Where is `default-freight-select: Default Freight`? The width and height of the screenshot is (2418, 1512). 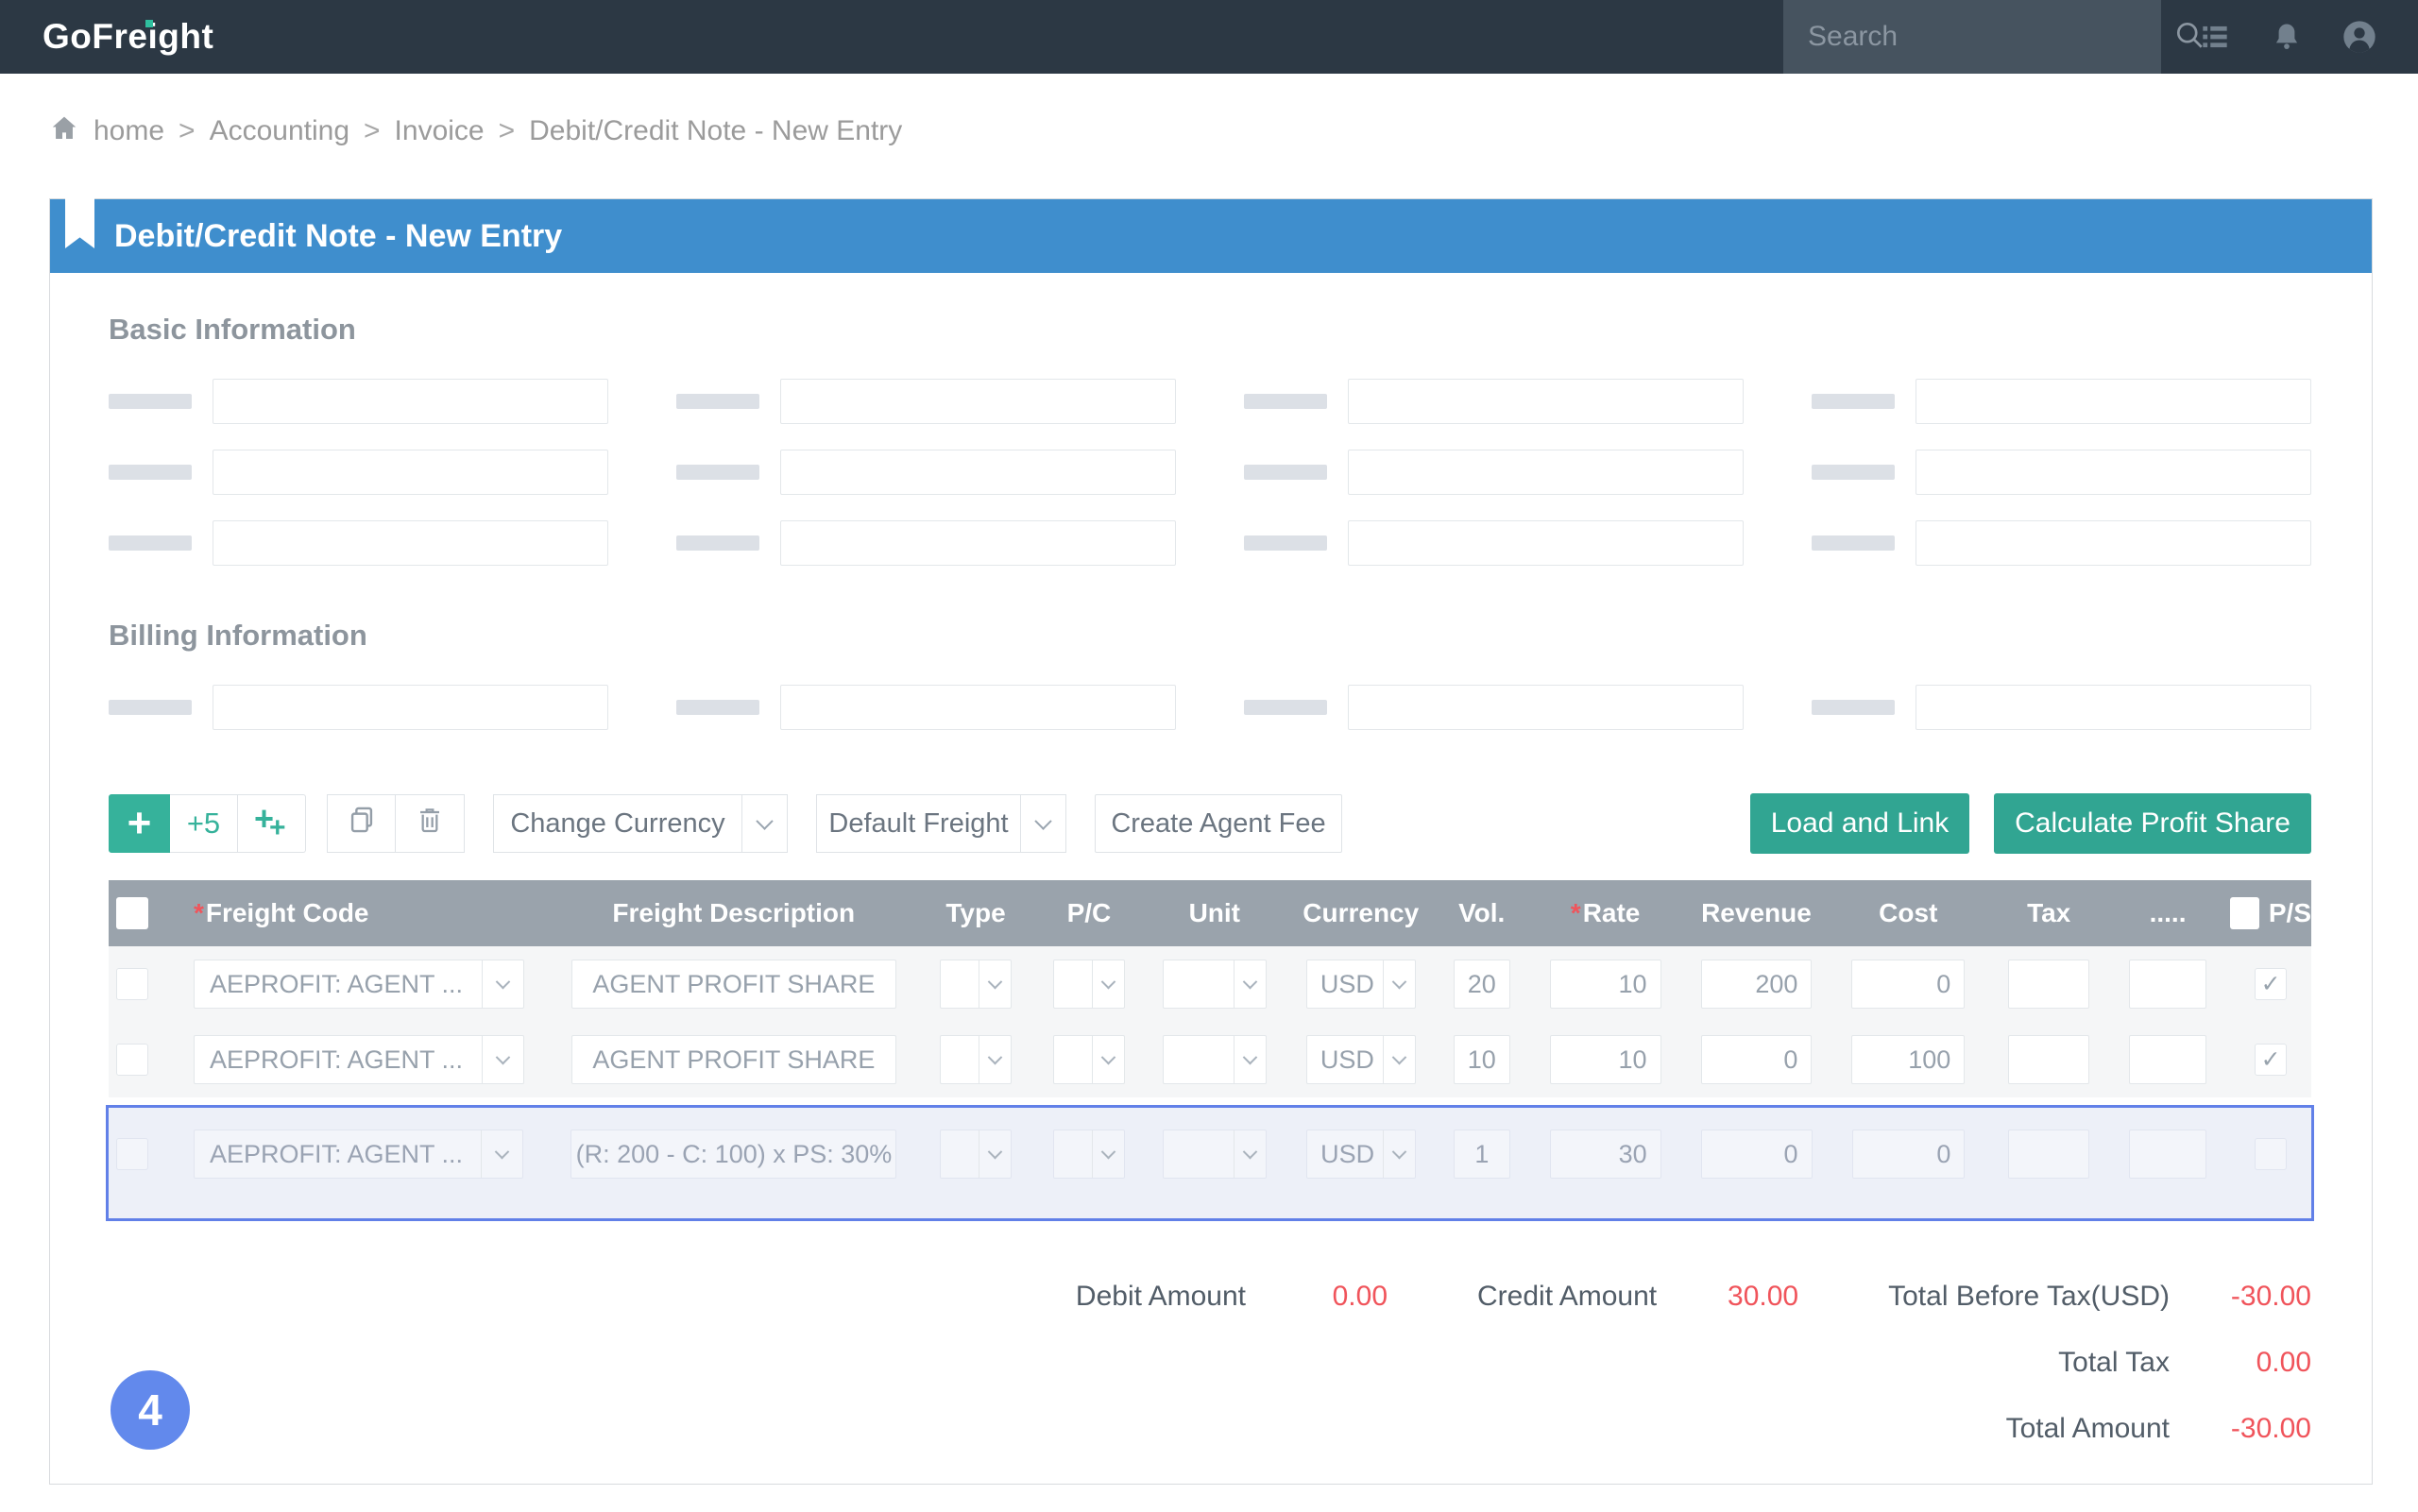 default-freight-select: Default Freight is located at coordinates (941, 823).